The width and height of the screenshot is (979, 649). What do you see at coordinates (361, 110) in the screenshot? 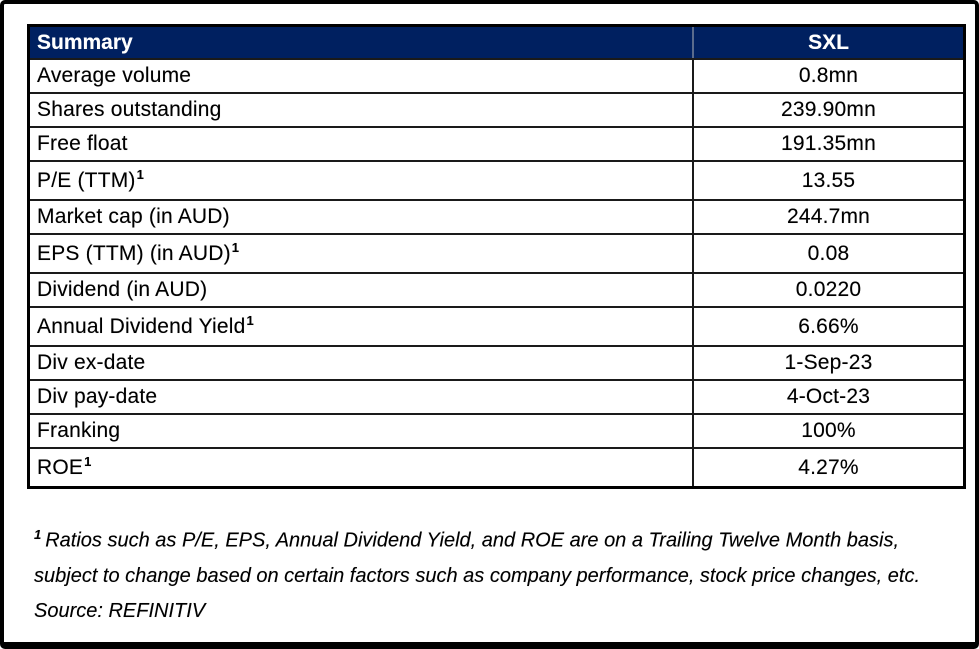
I see `row-label: Shares outstanding` at bounding box center [361, 110].